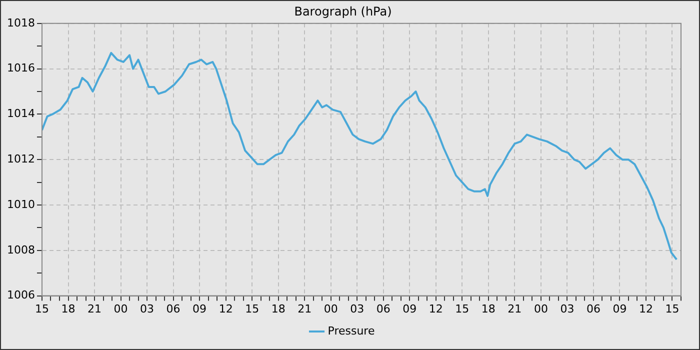 The image size is (700, 350). What do you see at coordinates (20, 23) in the screenshot?
I see `y-tick-label: 1018` at bounding box center [20, 23].